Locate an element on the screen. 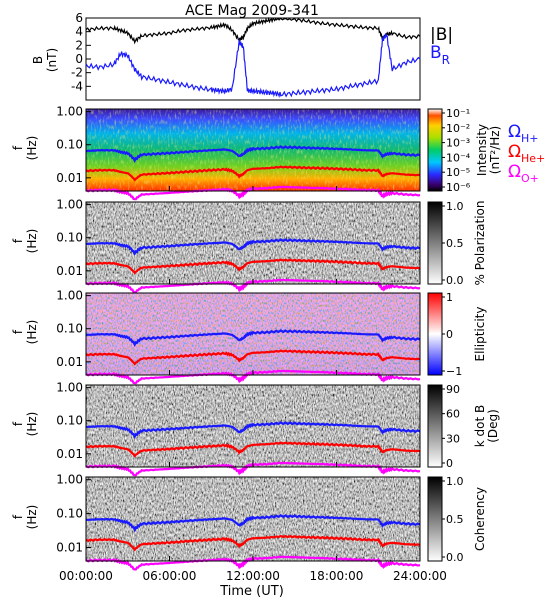 Image resolution: width=550 pixels, height=600 pixels. x-axis-tick-labels: 00:00:00 06:00:00 12:00:00 18:00:00 24:00:00 is located at coordinates (253, 576).